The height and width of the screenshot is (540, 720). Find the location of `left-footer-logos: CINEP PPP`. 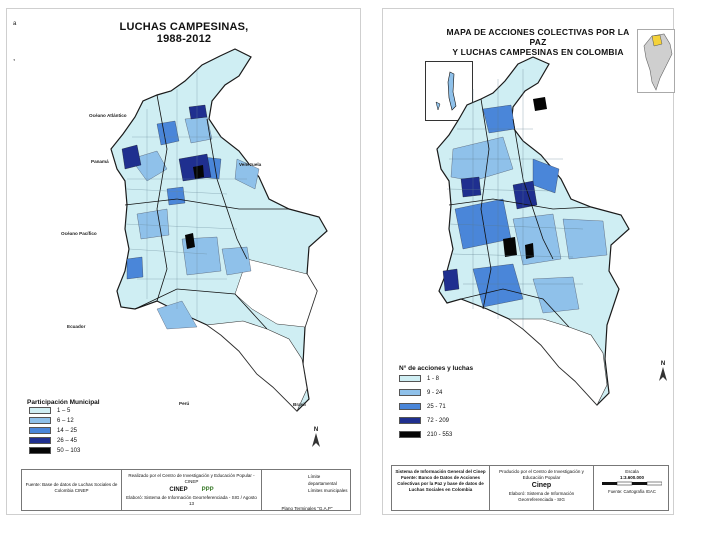

left-footer-logos: CINEP PPP is located at coordinates (191, 490).